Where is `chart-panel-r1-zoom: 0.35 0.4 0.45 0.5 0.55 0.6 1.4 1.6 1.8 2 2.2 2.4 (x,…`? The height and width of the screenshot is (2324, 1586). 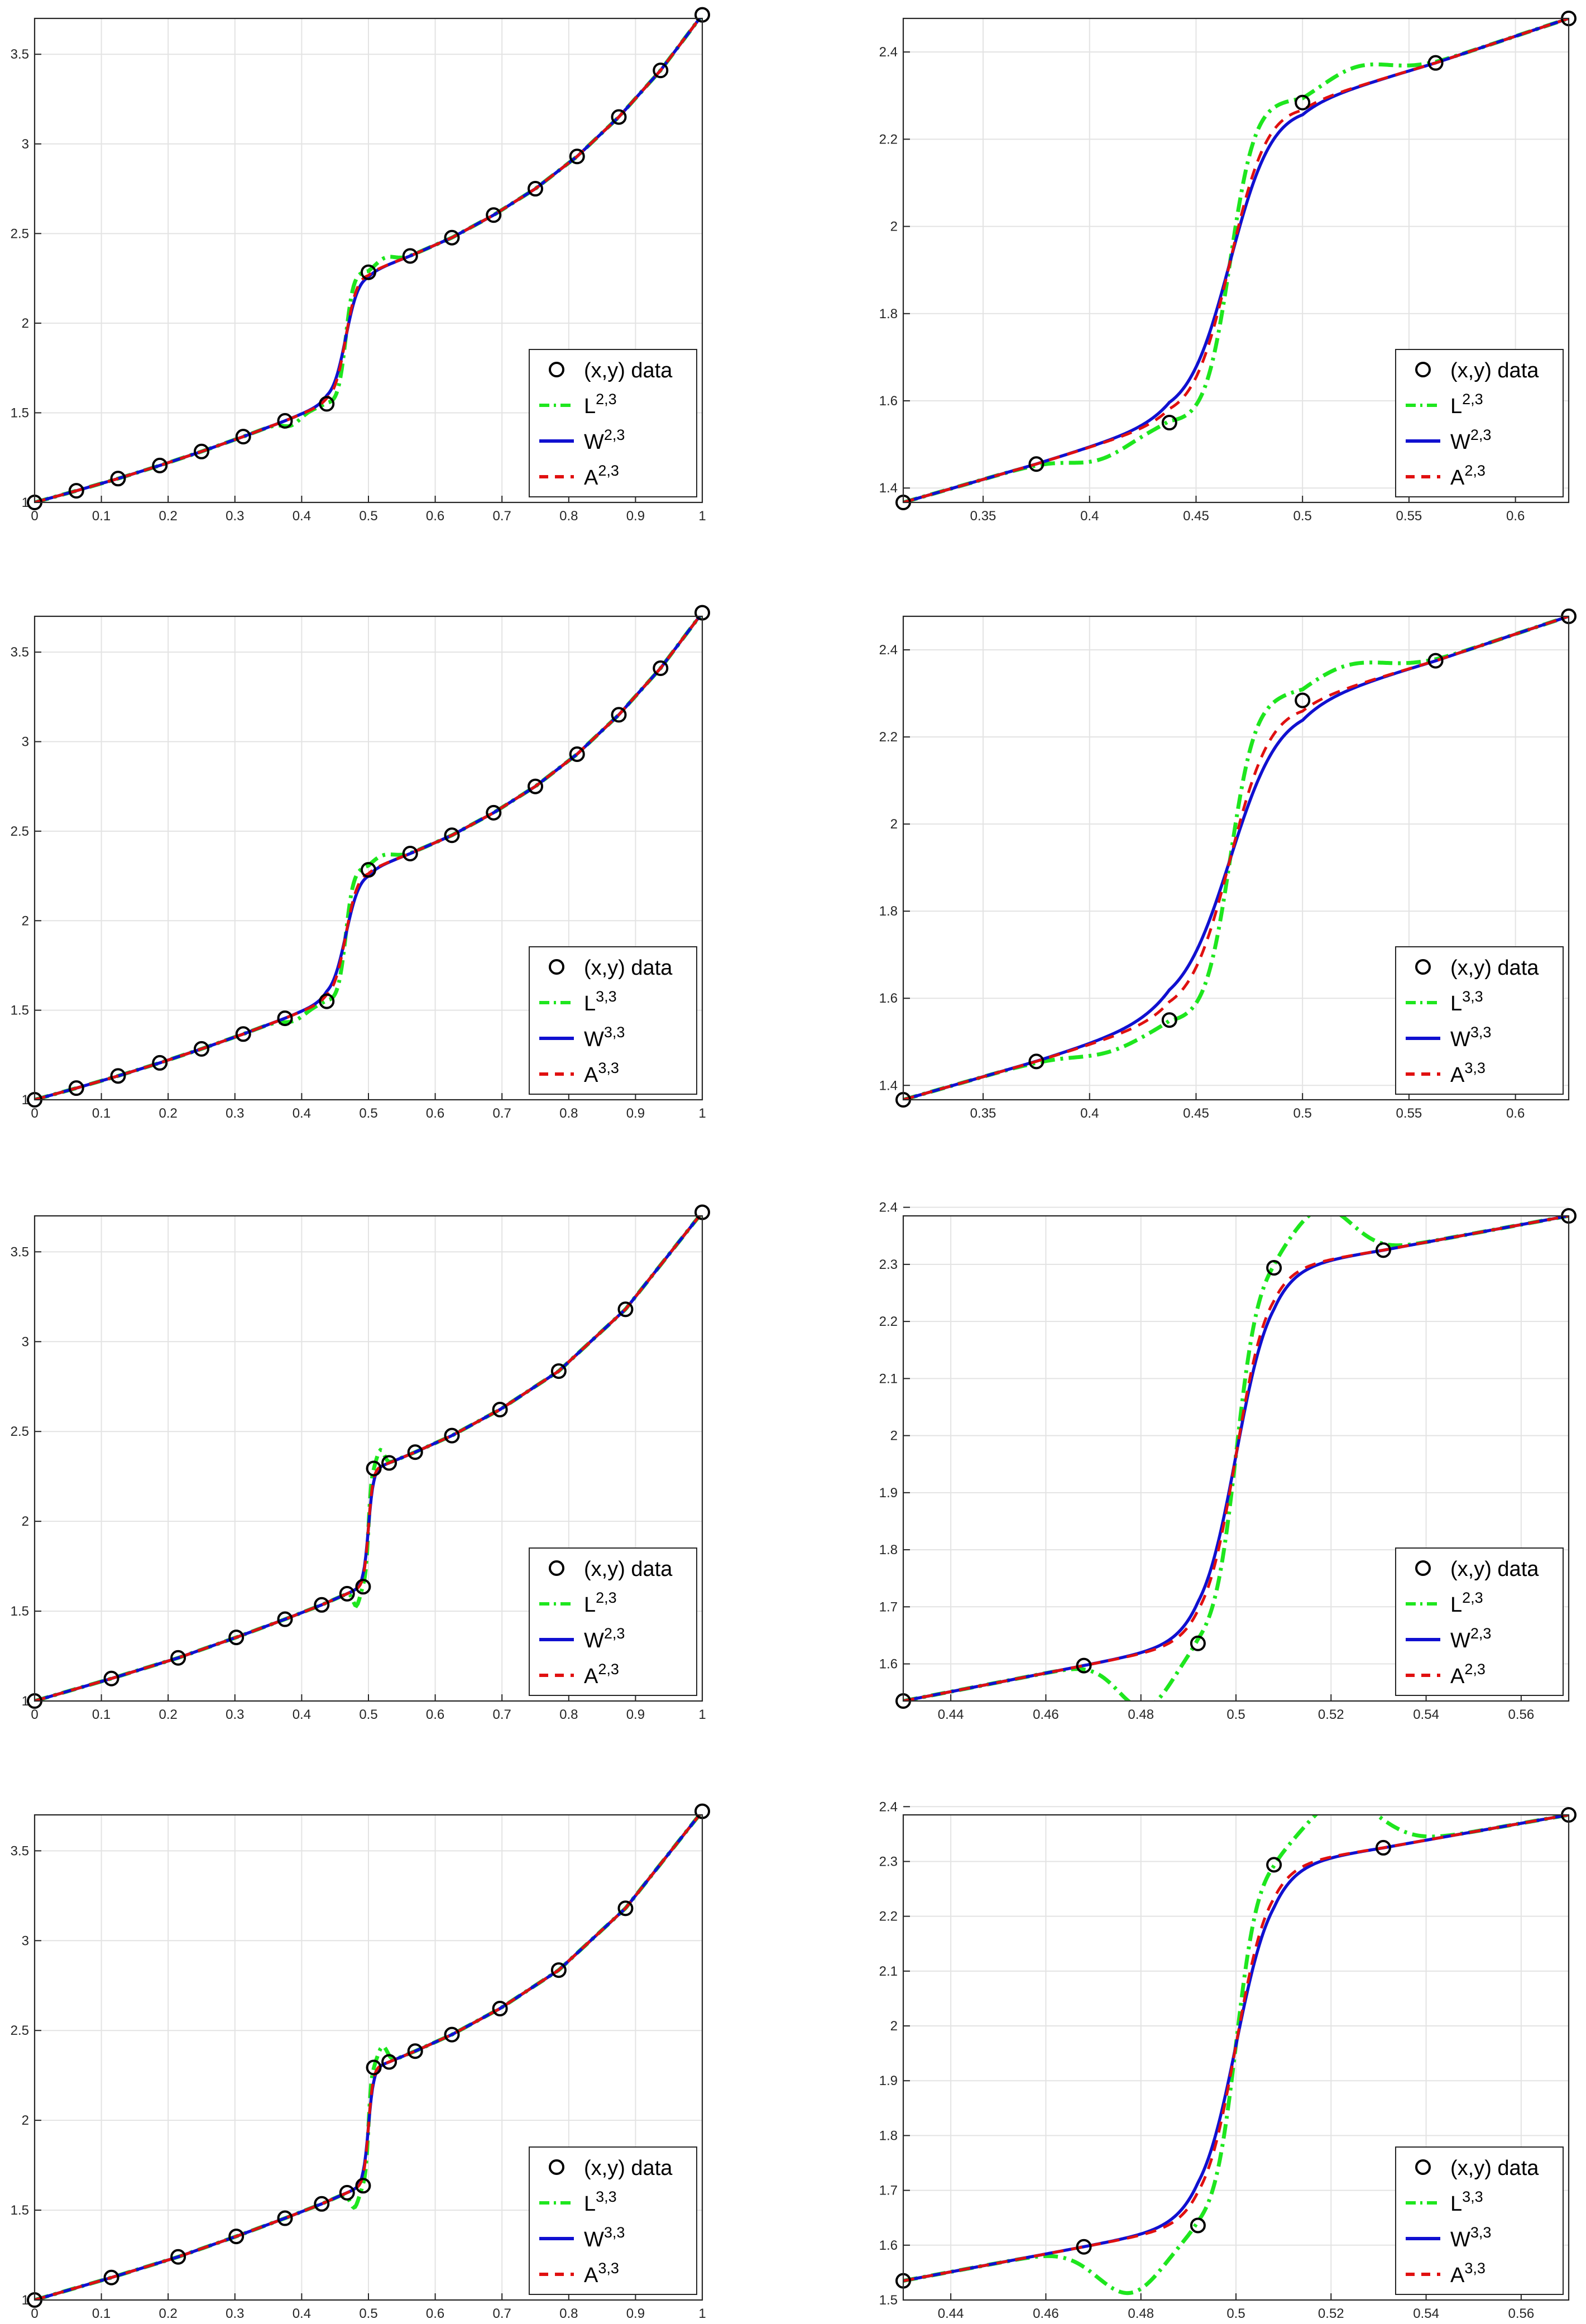
chart-panel-r1-zoom: 0.35 0.4 0.45 0.5 0.55 0.6 1.4 1.6 1.8 2 2.2 2.4 (x,… is located at coordinates (1228, 267).